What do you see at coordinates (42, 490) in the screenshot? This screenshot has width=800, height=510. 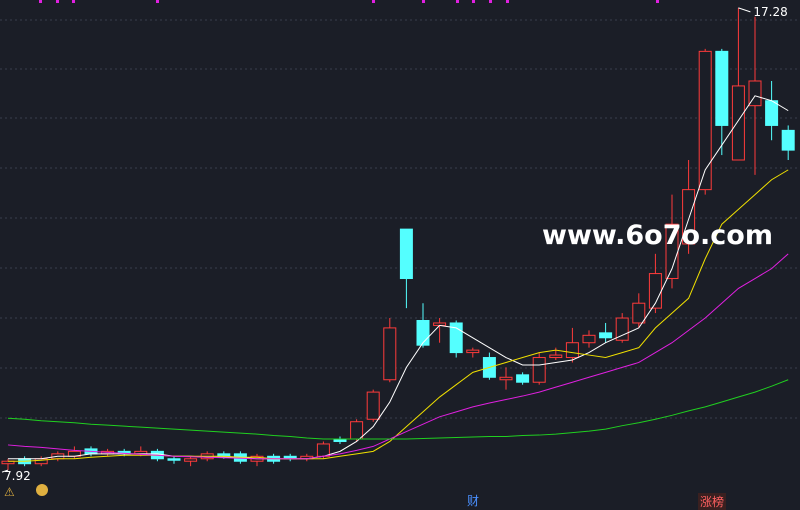 I see `icon` at bounding box center [42, 490].